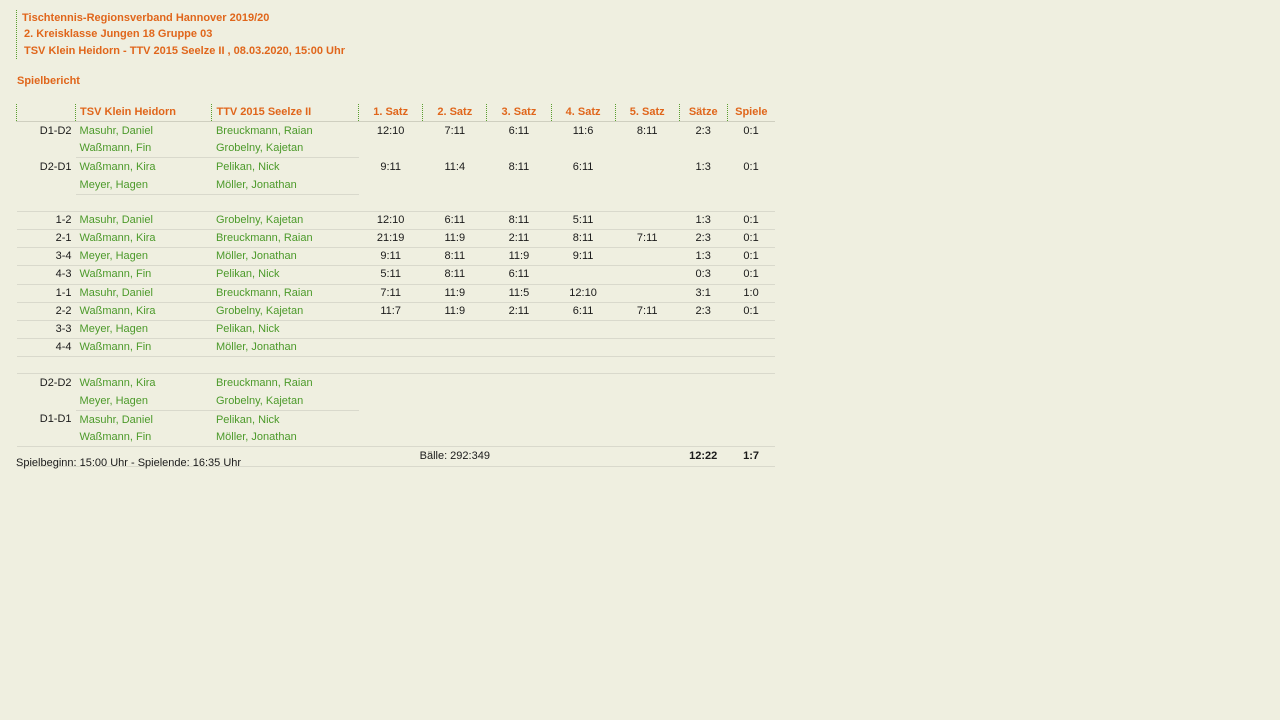  What do you see at coordinates (583, 113) in the screenshot?
I see `col-header-set4: 4. Satz` at bounding box center [583, 113].